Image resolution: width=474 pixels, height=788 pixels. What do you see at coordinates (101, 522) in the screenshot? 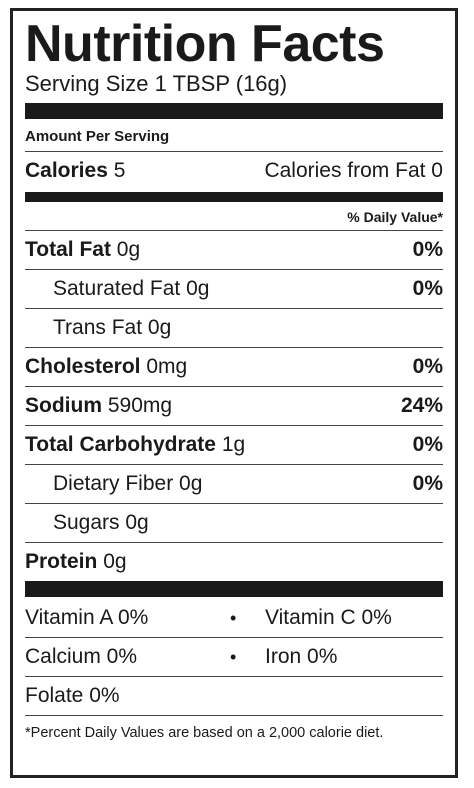
I see `sugars-label: Sugars 0g` at bounding box center [101, 522].